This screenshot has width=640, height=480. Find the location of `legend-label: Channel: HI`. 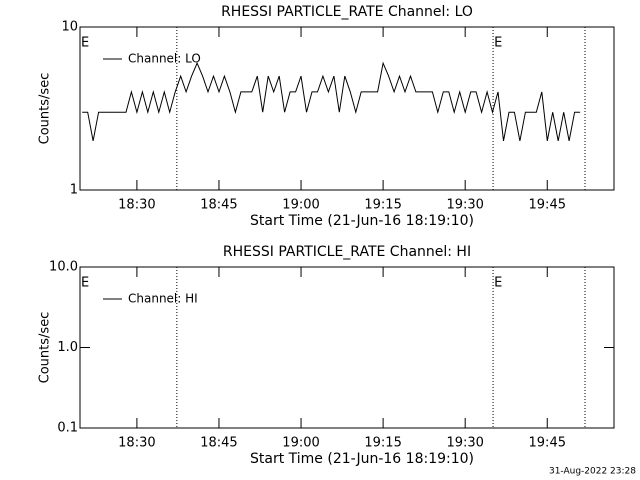

legend-label: Channel: HI is located at coordinates (163, 299).